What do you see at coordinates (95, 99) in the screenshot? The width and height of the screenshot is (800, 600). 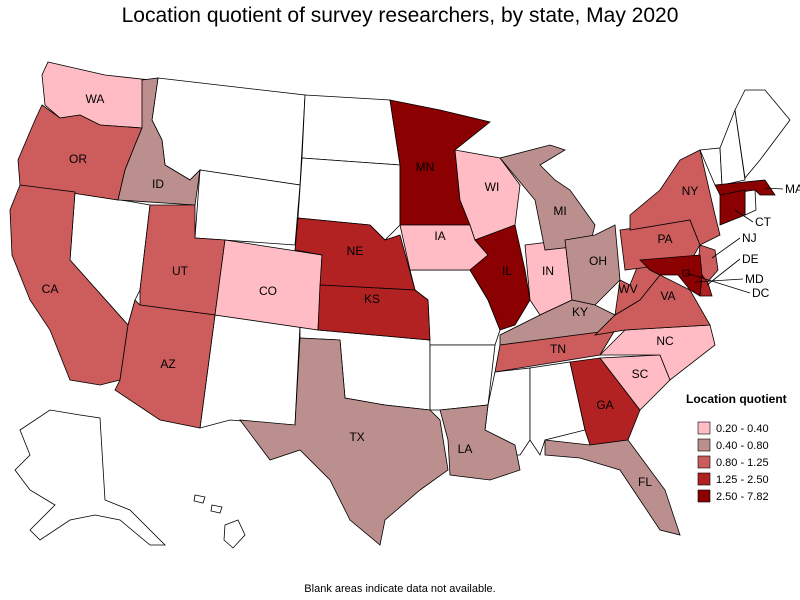 I see `state-label: WA` at bounding box center [95, 99].